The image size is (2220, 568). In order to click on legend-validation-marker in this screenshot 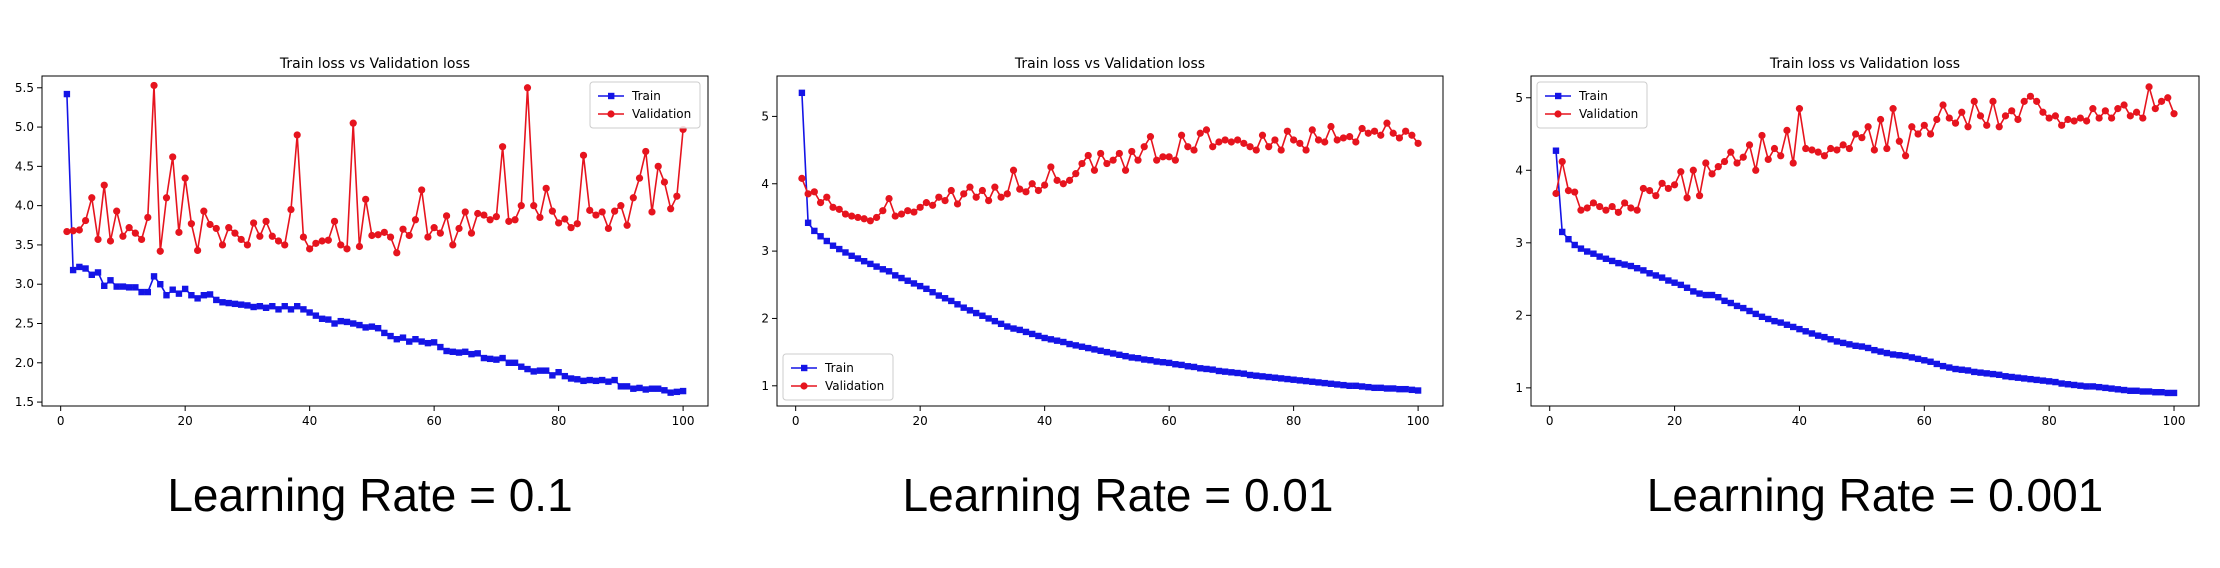, I will do `click(804, 386)`.